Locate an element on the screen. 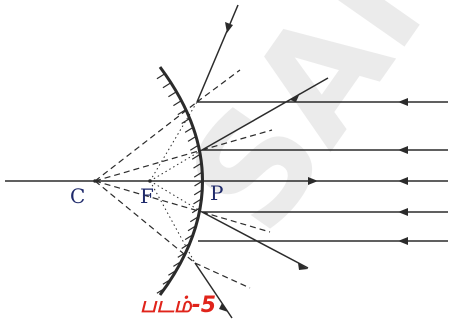  label-p: P is located at coordinates (216, 193).